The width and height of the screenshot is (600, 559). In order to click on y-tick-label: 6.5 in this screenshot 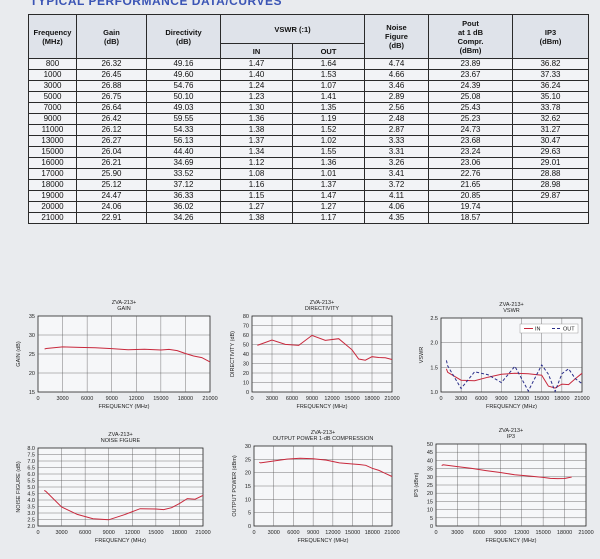, I will do `click(31, 469)`.